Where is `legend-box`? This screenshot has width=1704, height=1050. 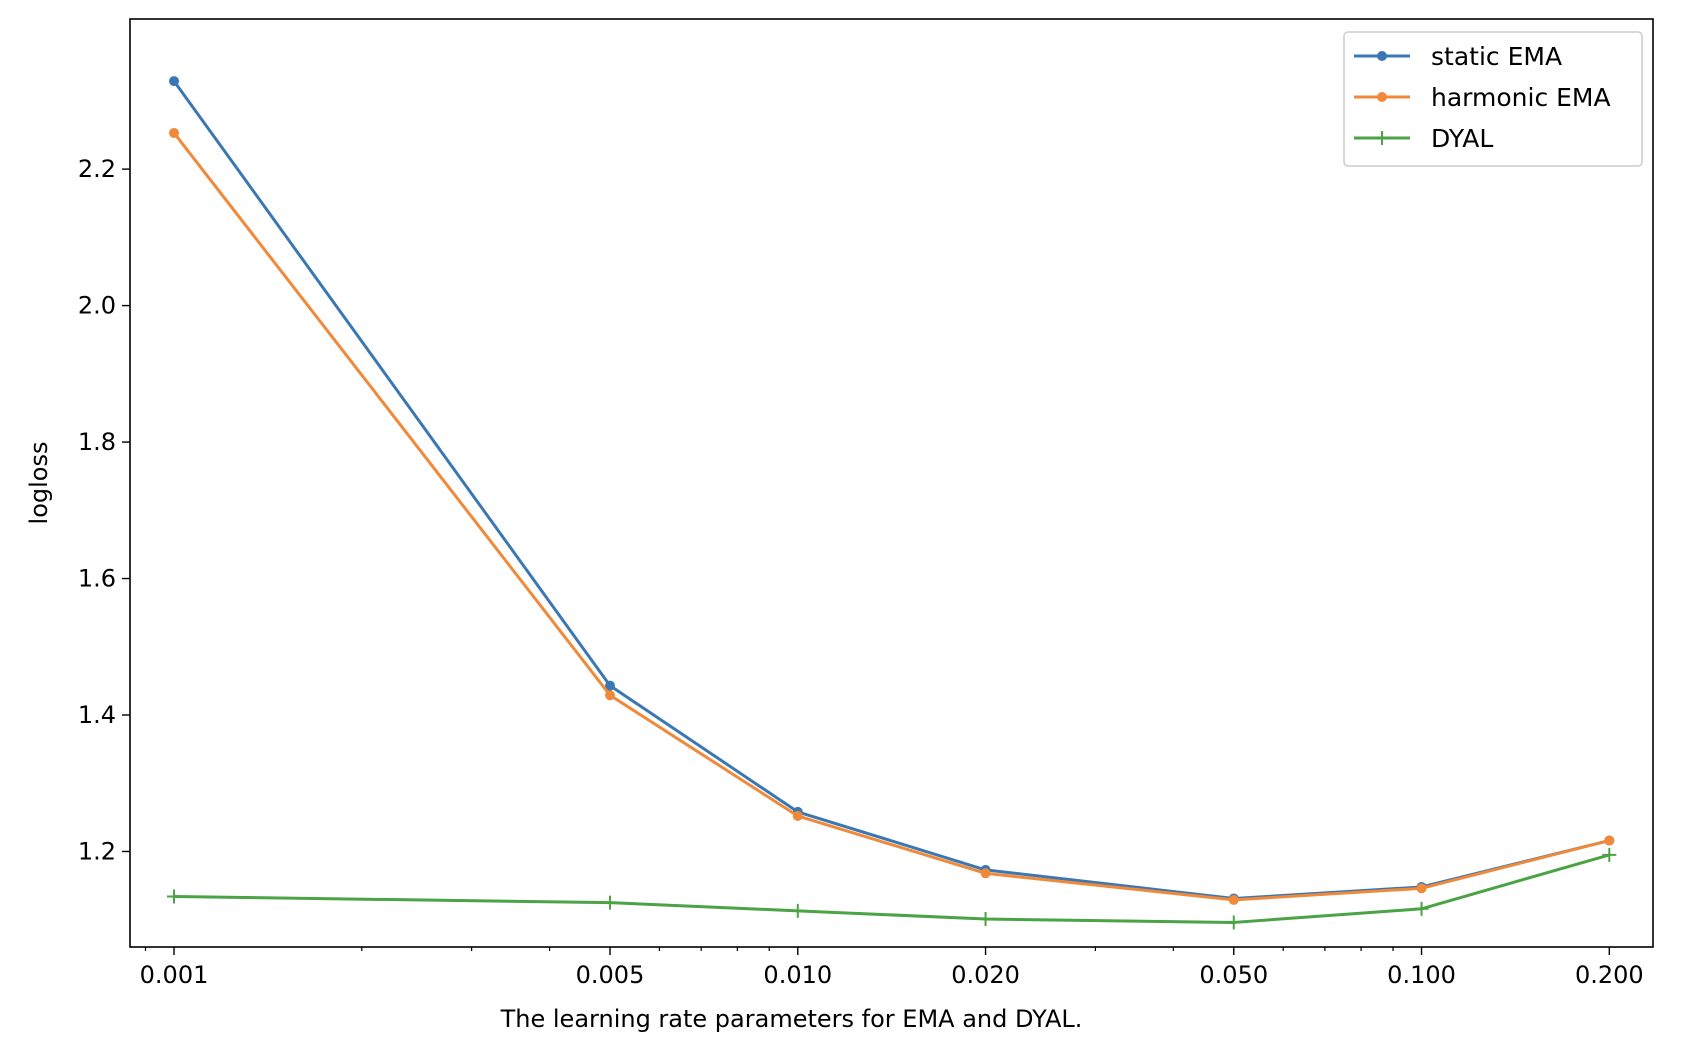 legend-box is located at coordinates (1493, 99).